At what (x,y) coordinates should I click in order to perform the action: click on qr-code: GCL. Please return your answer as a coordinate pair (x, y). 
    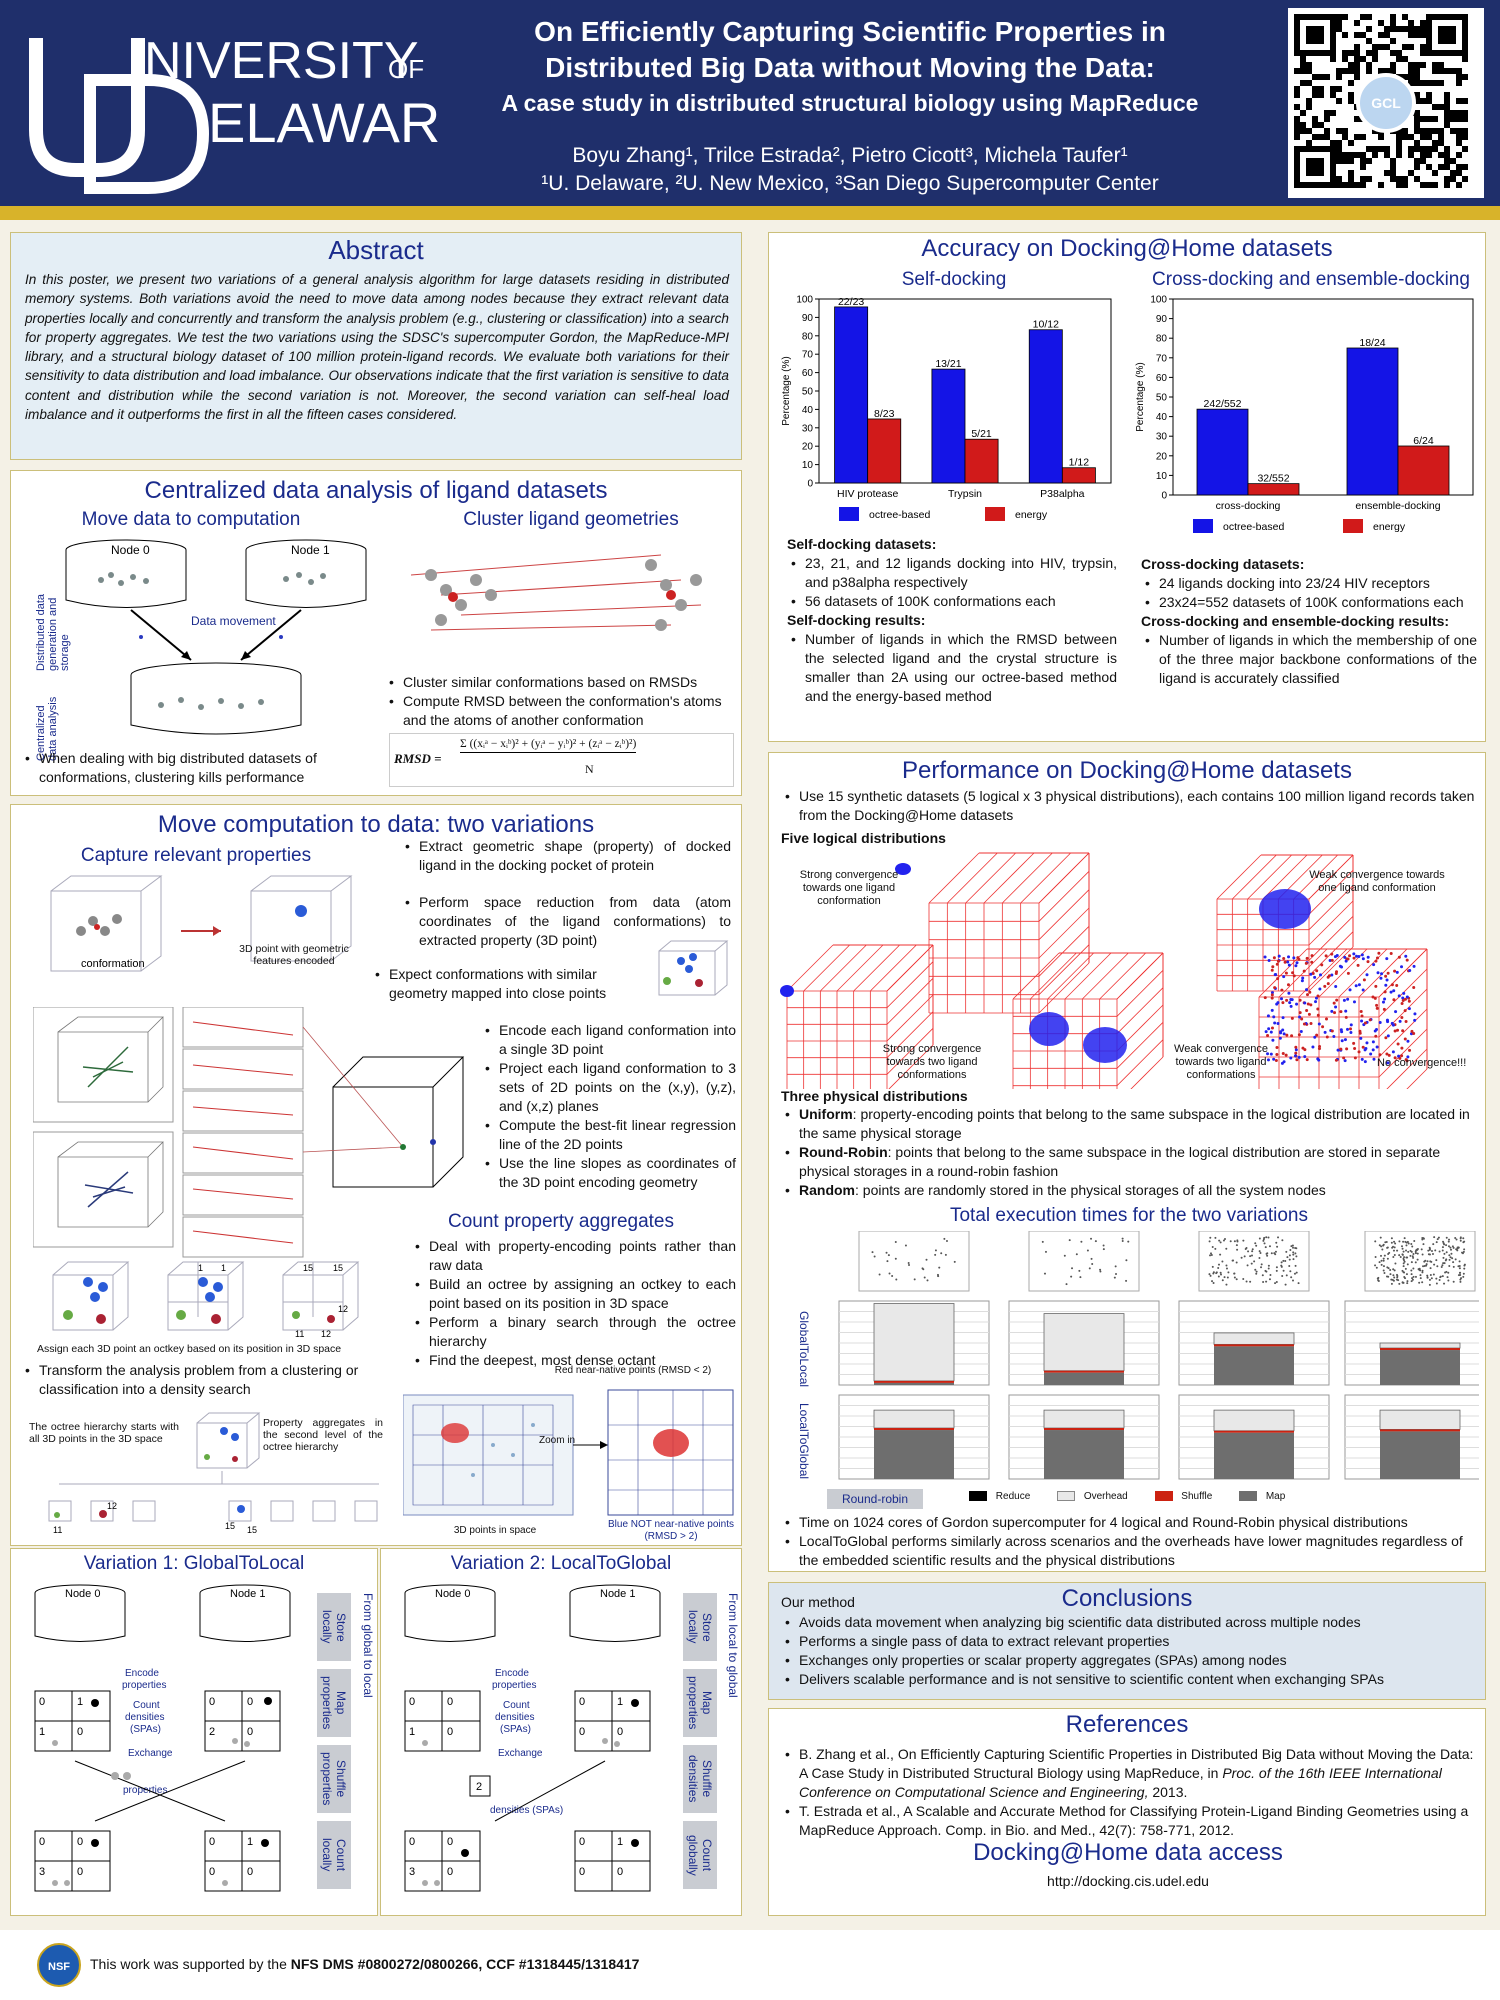
    Looking at the image, I should click on (1386, 103).